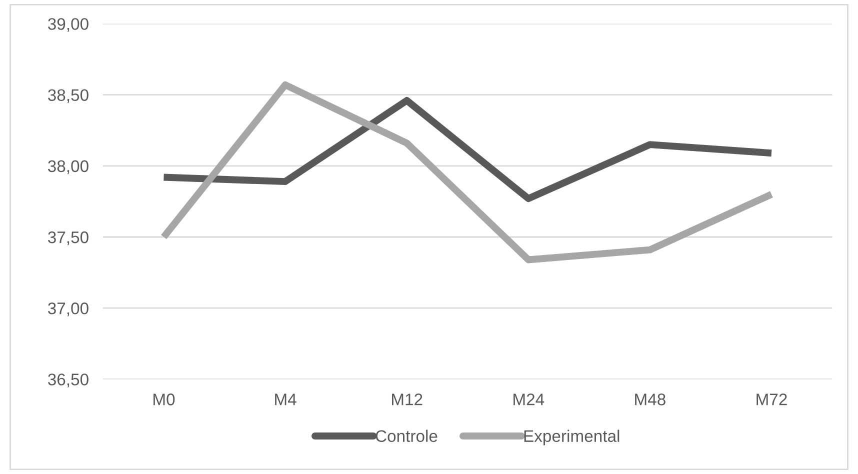 This screenshot has width=858, height=474. Describe the element at coordinates (771, 400) in the screenshot. I see `x-tick-label: M72` at that location.